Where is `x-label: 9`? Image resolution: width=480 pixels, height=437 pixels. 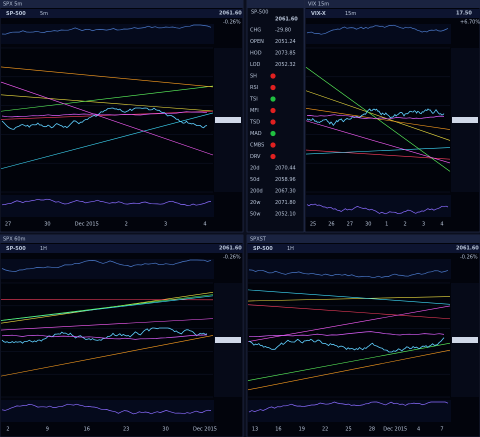
x-label: 9 is located at coordinates (47, 430).